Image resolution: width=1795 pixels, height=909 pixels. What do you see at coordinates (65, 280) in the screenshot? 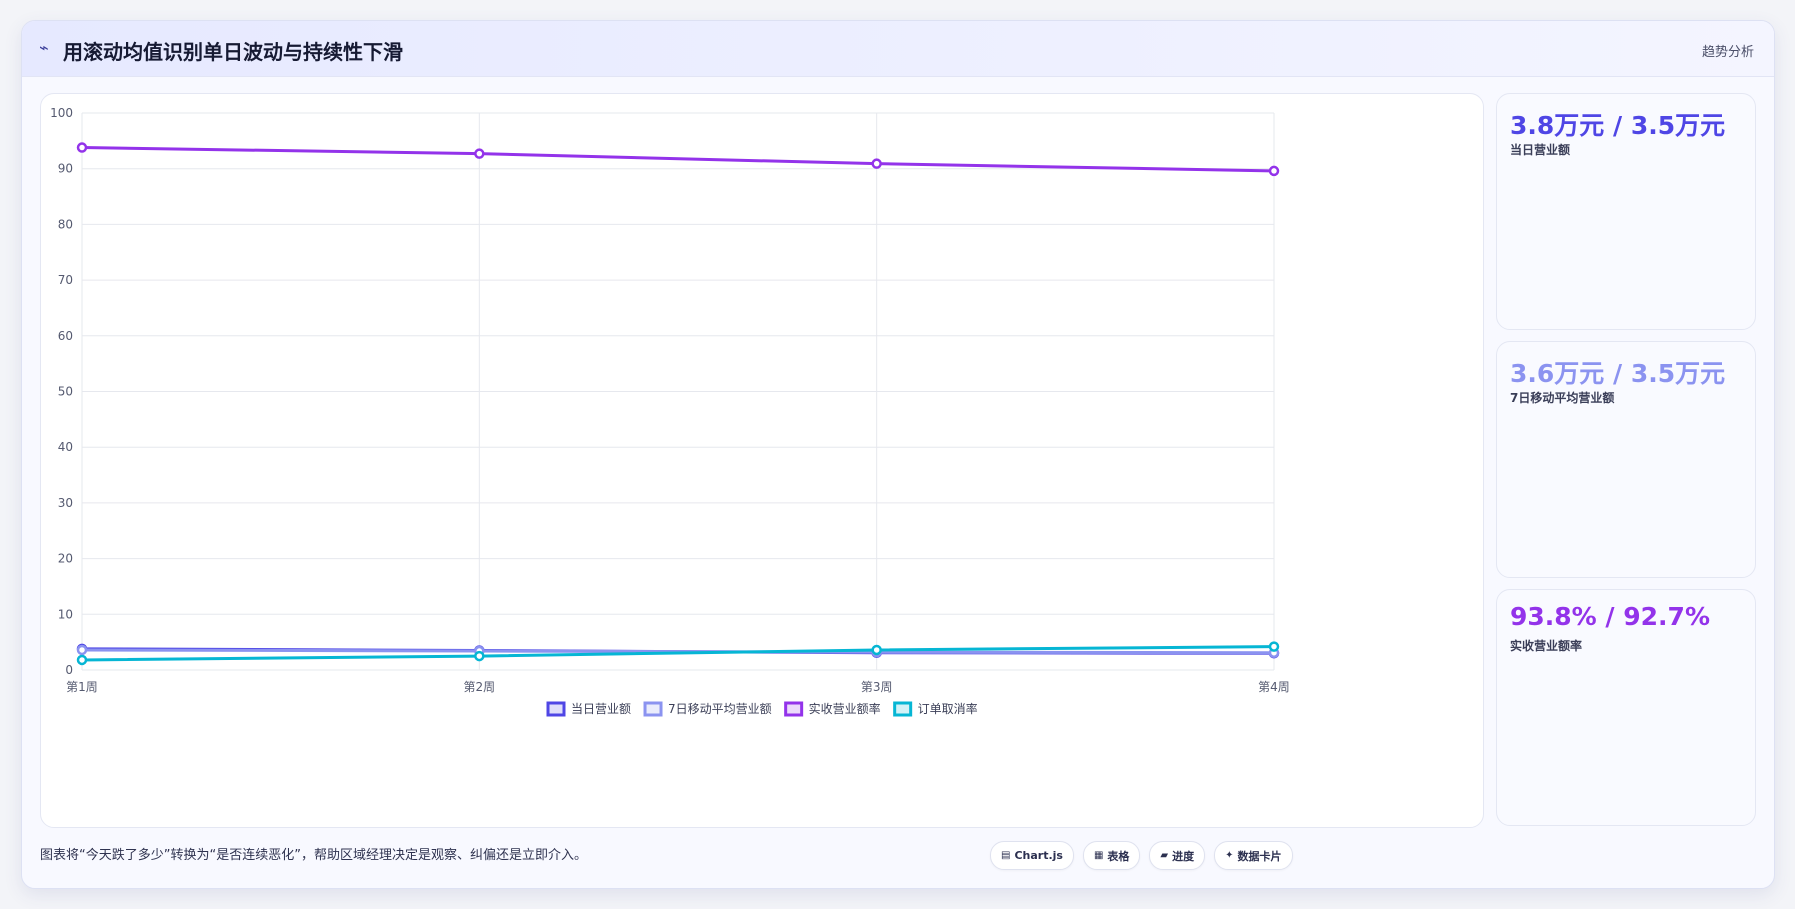
I see `y-tick-label: 70` at bounding box center [65, 280].